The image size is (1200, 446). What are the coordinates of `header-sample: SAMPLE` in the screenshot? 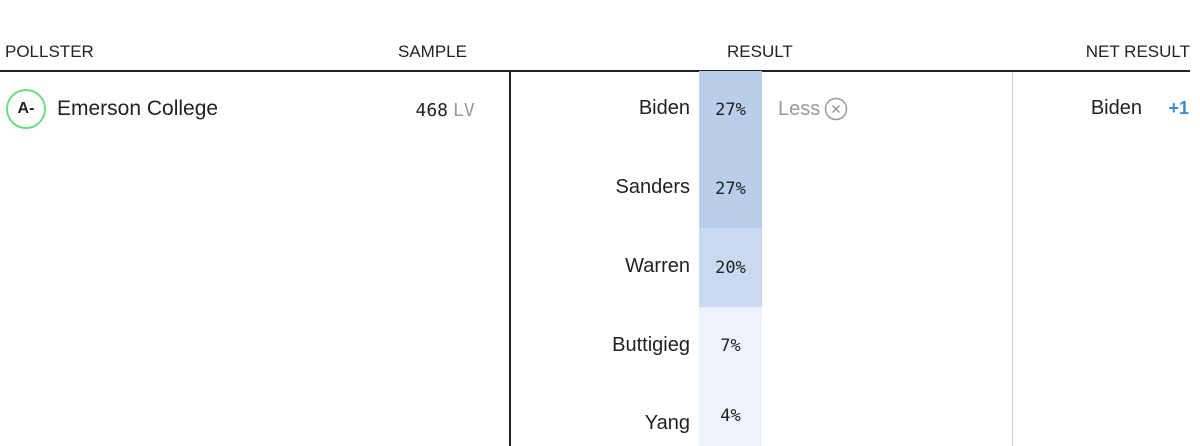 It's located at (432, 51).